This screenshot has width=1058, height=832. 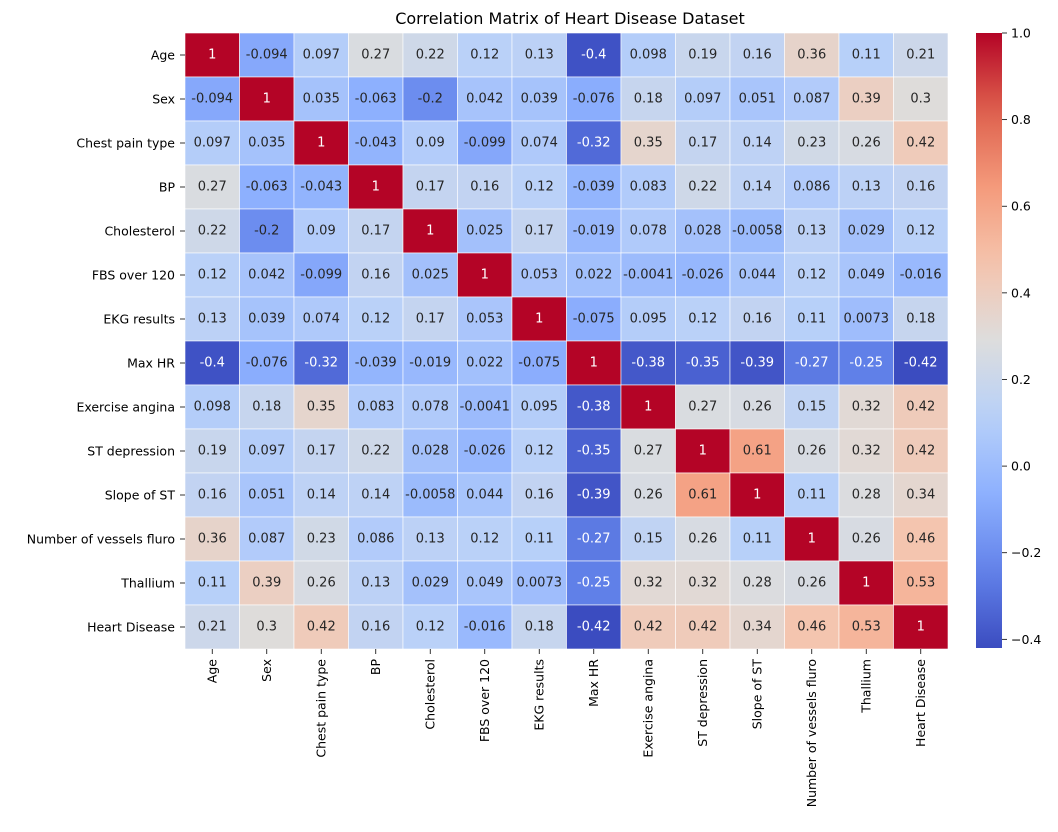 I want to click on cell-value-0-6: 0.13, so click(x=539, y=55).